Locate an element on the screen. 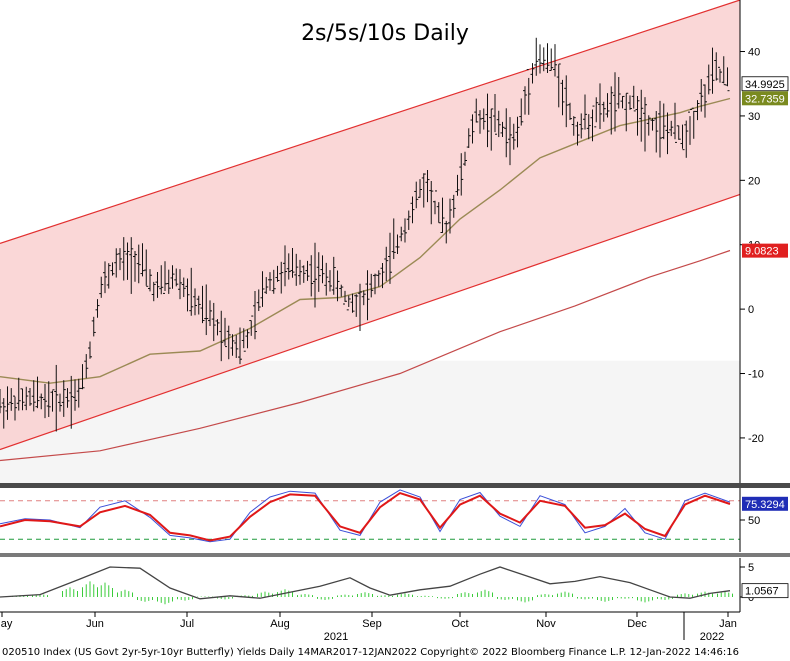 The image size is (790, 661). main-y-tick-label: 30 is located at coordinates (754, 117).